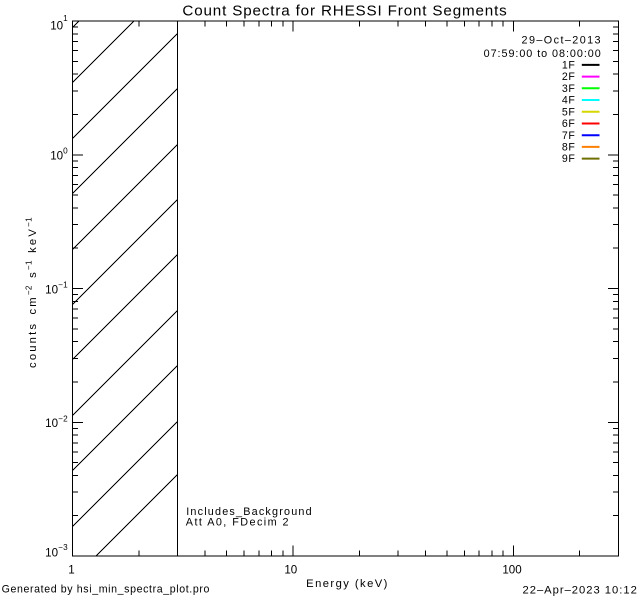 Image resolution: width=640 pixels, height=600 pixels. Describe the element at coordinates (569, 66) in the screenshot. I see `svg-text: 1F` at that location.